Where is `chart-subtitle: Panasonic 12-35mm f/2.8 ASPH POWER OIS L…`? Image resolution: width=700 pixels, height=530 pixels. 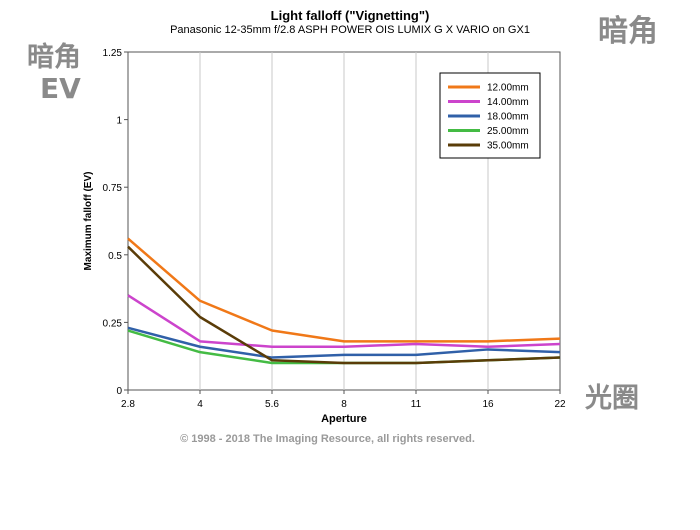 chart-subtitle: Panasonic 12-35mm f/2.8 ASPH POWER OIS L… is located at coordinates (350, 30).